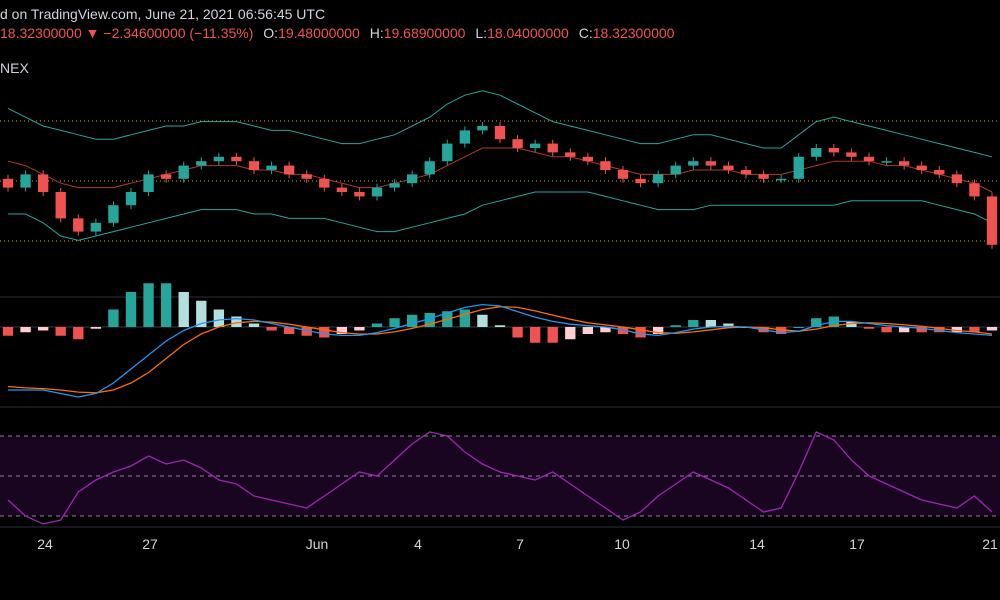  I want to click on bb-upper-line, so click(500, 124).